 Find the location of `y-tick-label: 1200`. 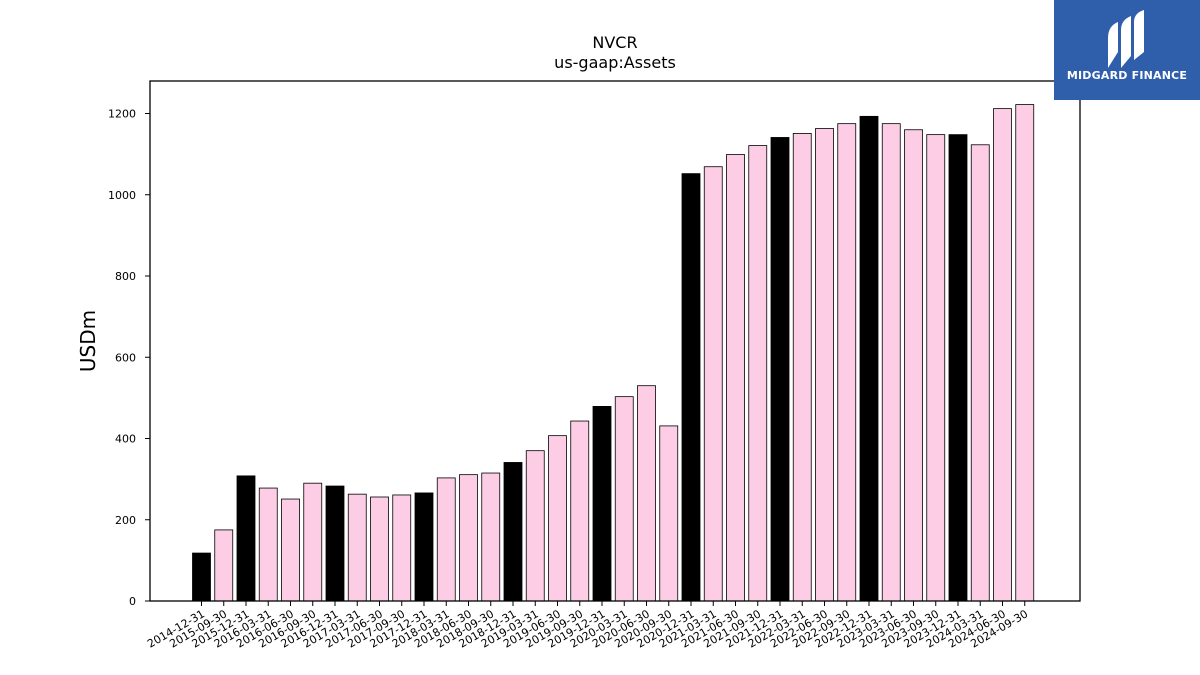

y-tick-label: 1200 is located at coordinates (122, 114).